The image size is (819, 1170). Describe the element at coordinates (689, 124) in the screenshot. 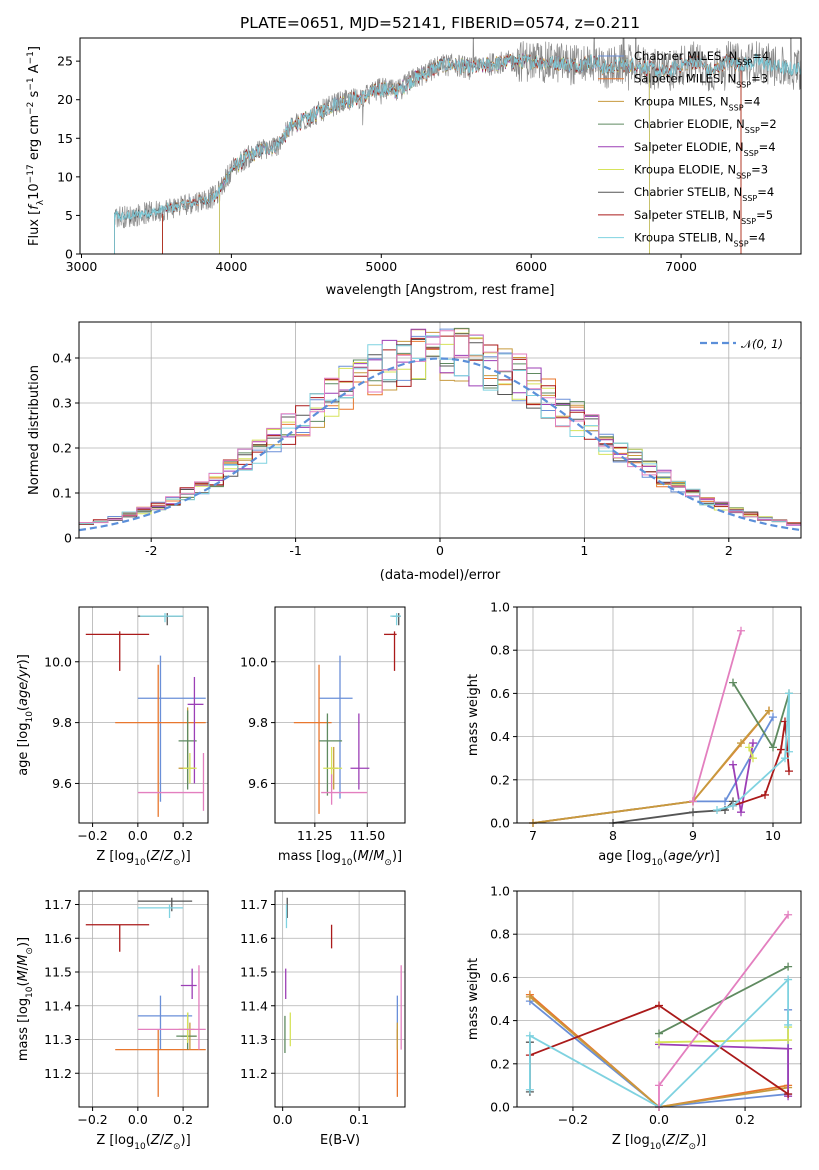

I see `legend-label-part: Chabrier ELODIE, N` at that location.